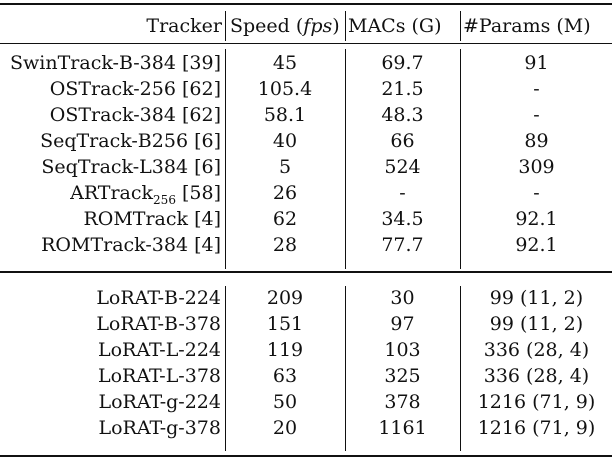  Describe the element at coordinates (306, 456) in the screenshot. I see `bottom-rule` at that location.